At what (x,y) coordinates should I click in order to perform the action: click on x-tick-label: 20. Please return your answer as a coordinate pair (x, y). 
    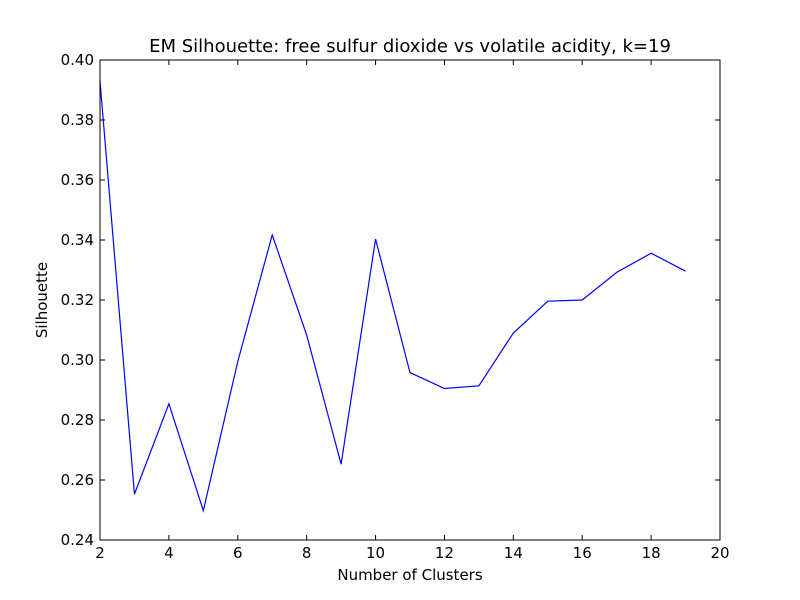
    Looking at the image, I should click on (719, 553).